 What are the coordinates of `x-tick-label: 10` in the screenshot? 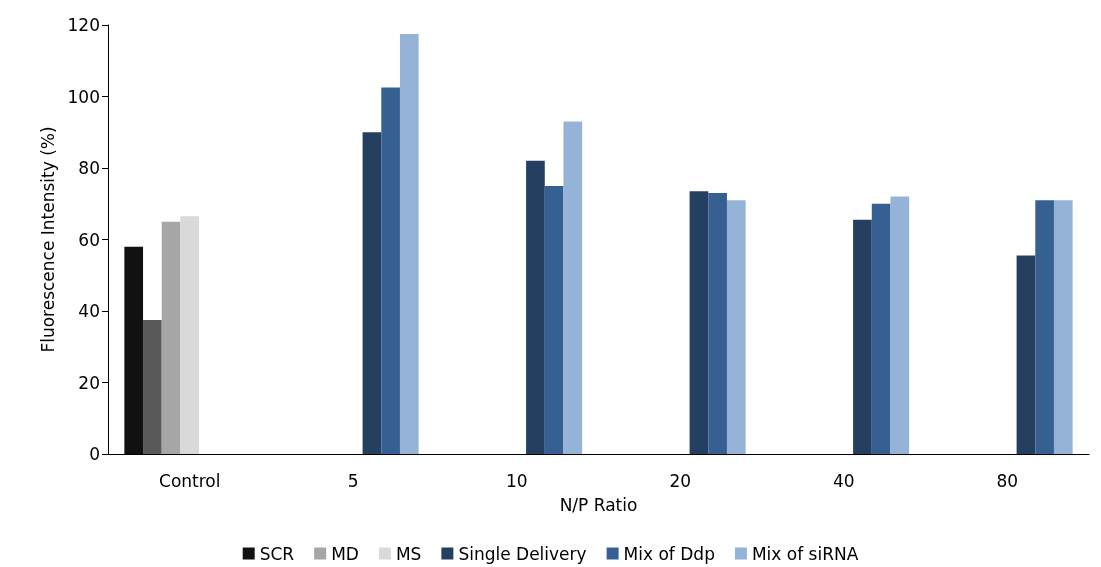 It's located at (516, 480).